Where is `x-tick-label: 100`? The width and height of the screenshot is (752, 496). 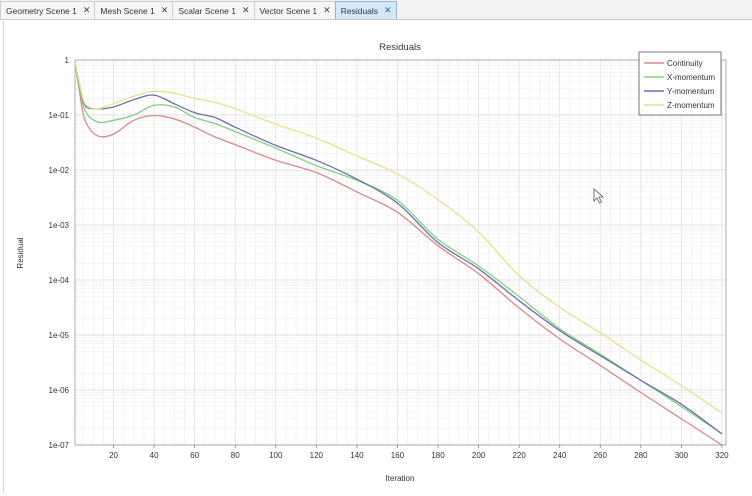 x-tick-label: 100 is located at coordinates (276, 455).